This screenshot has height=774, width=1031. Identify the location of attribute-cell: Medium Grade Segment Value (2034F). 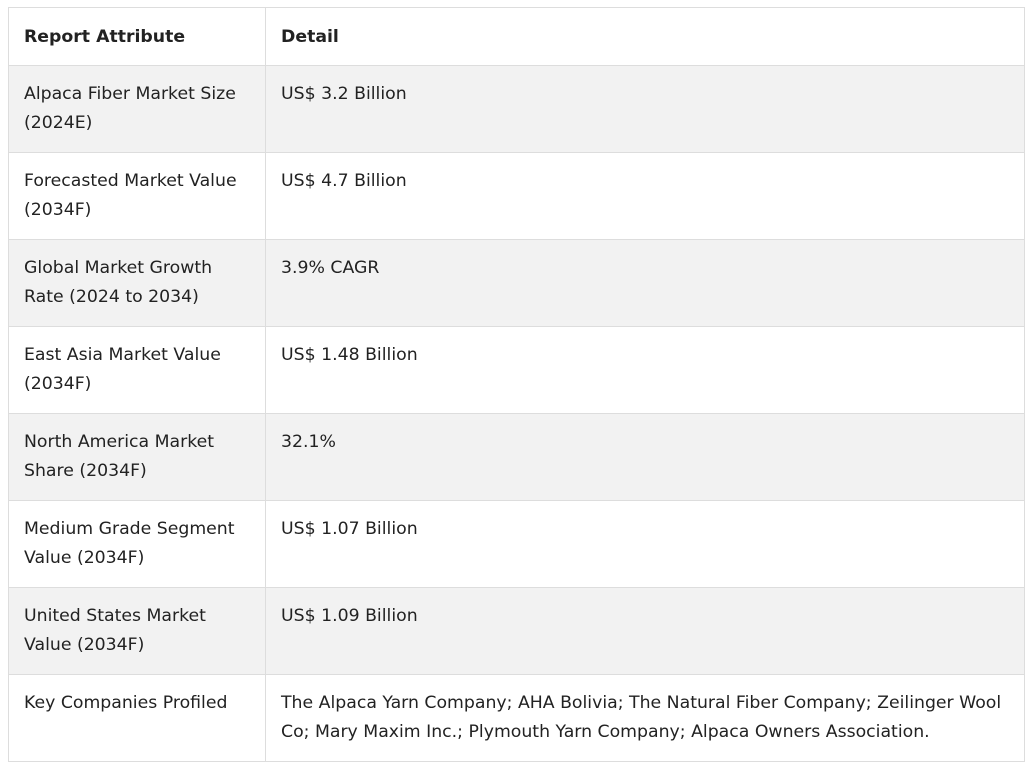
(137, 544).